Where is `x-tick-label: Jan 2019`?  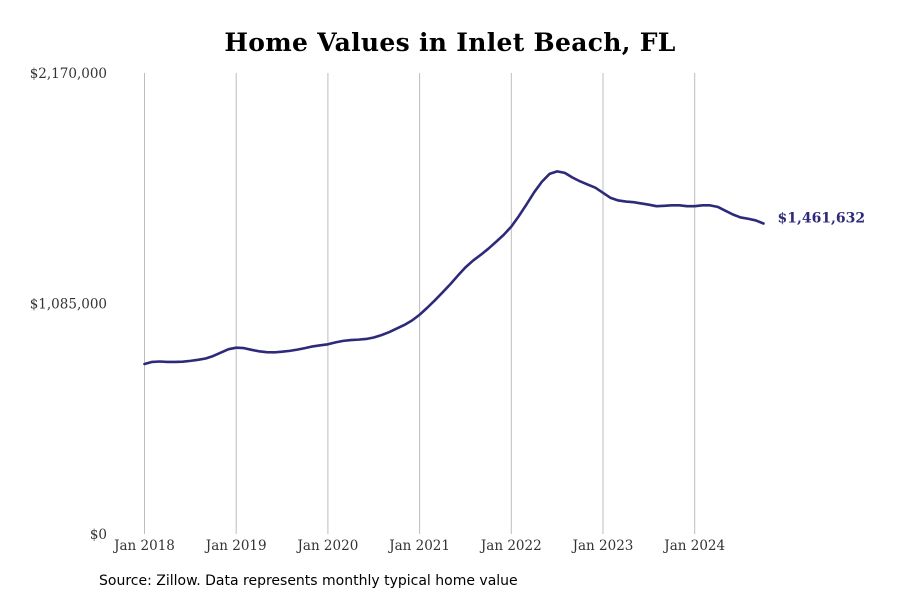
x-tick-label: Jan 2019 is located at coordinates (235, 546).